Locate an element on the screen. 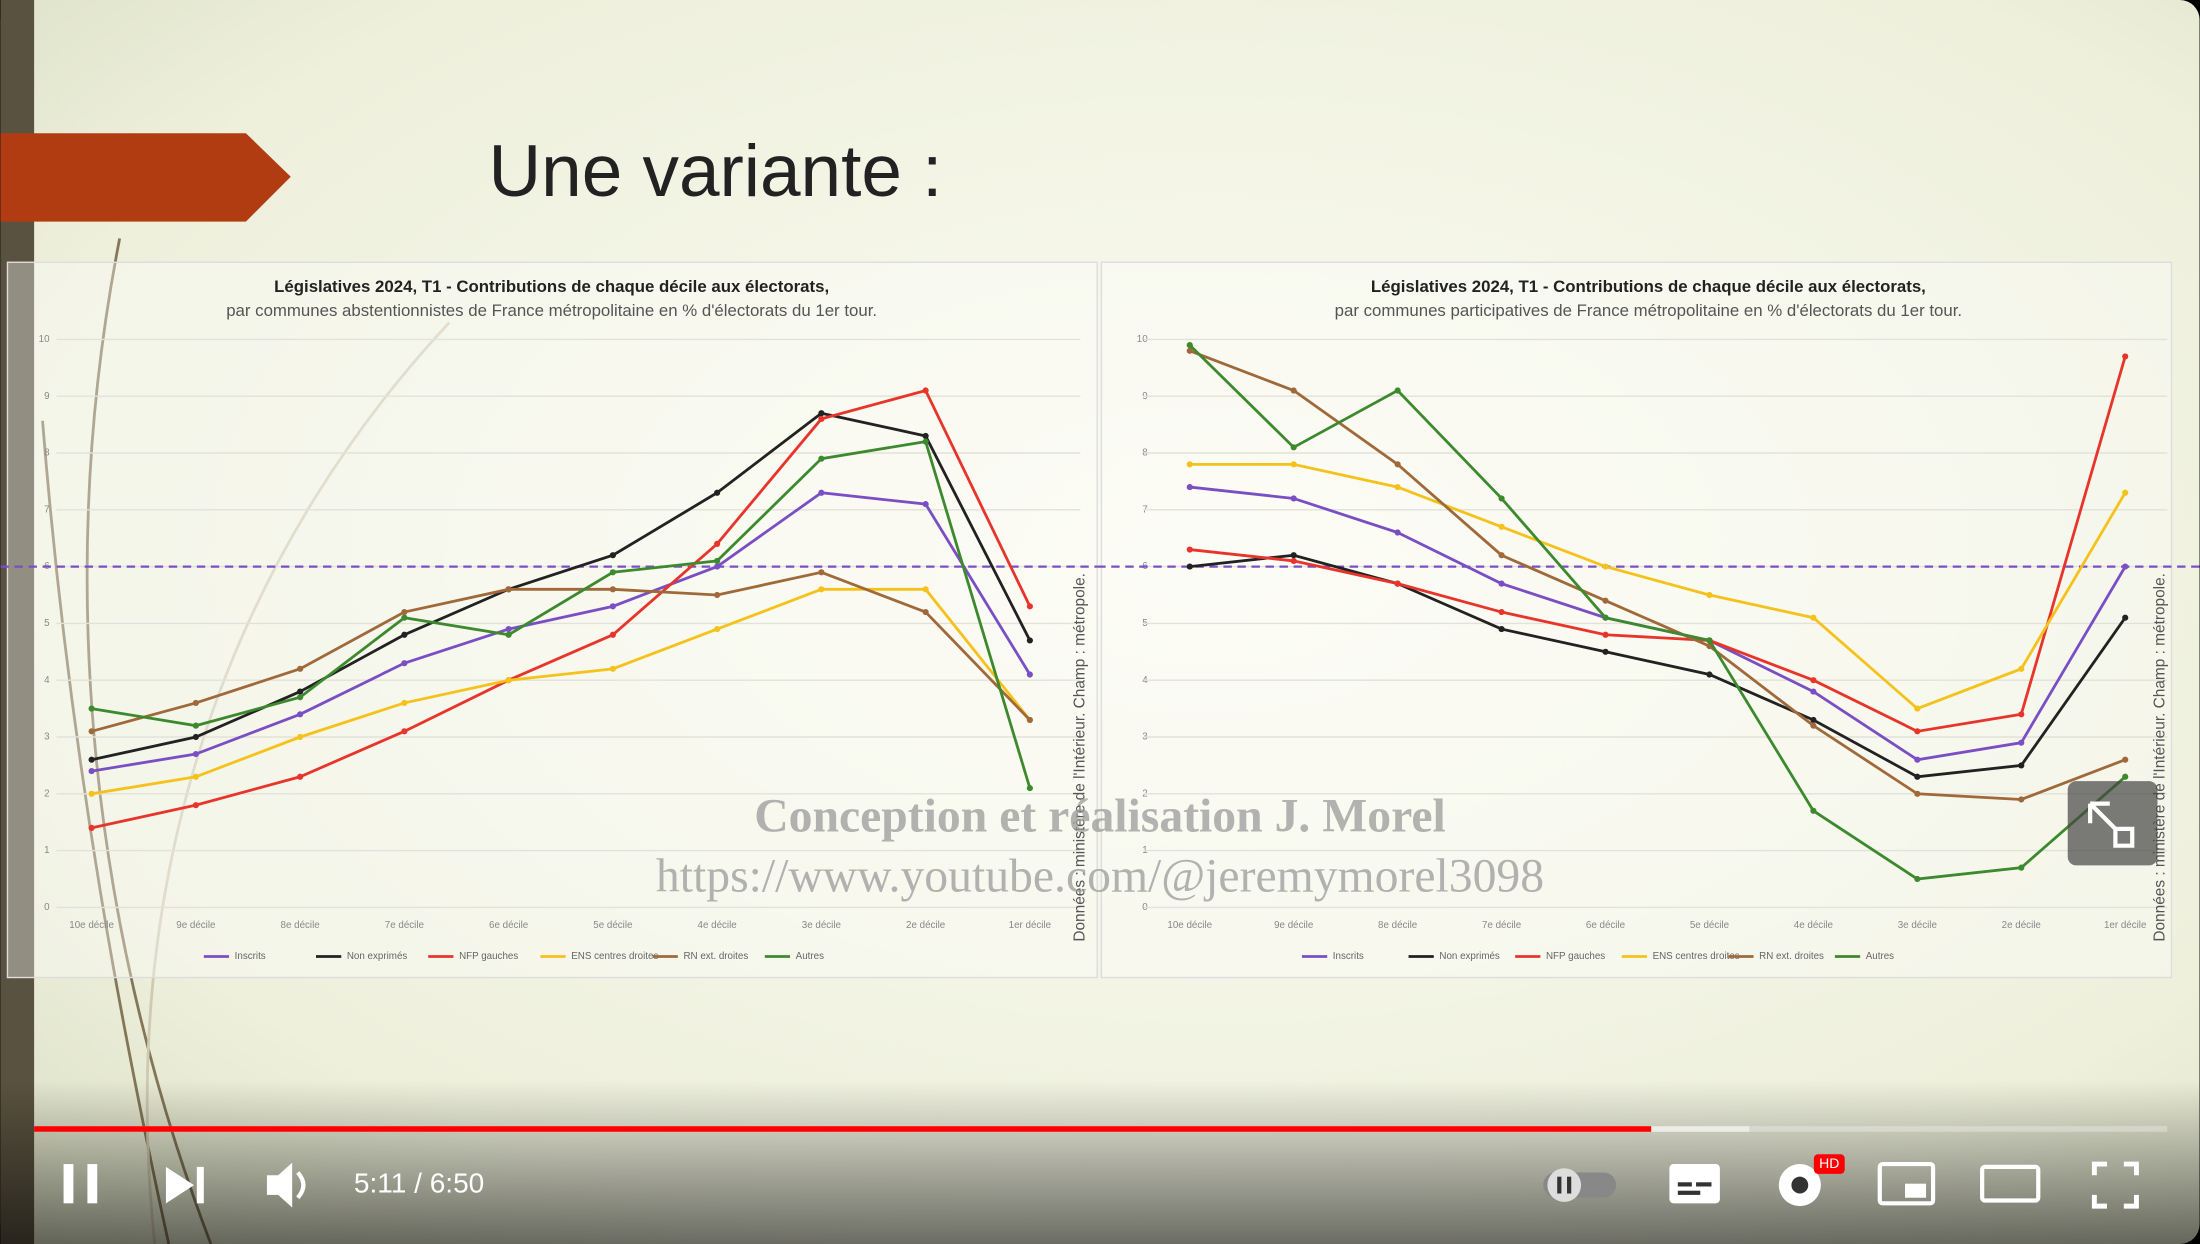 The image size is (2200, 1244). watermark-line: https://www.youtube.com/@jeremymorel3098 is located at coordinates (1100, 877).